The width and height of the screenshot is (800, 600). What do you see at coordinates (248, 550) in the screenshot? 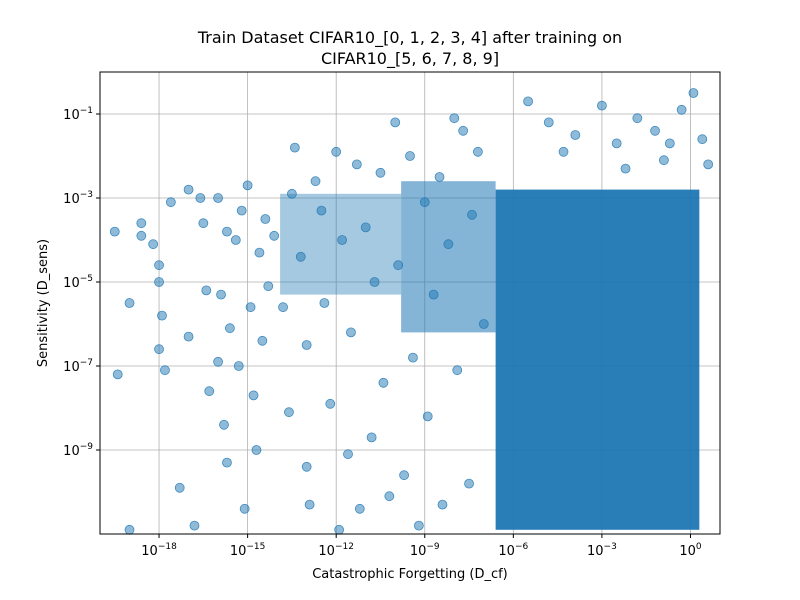
I see `x-tick-label: 10⁻¹⁵` at bounding box center [248, 550].